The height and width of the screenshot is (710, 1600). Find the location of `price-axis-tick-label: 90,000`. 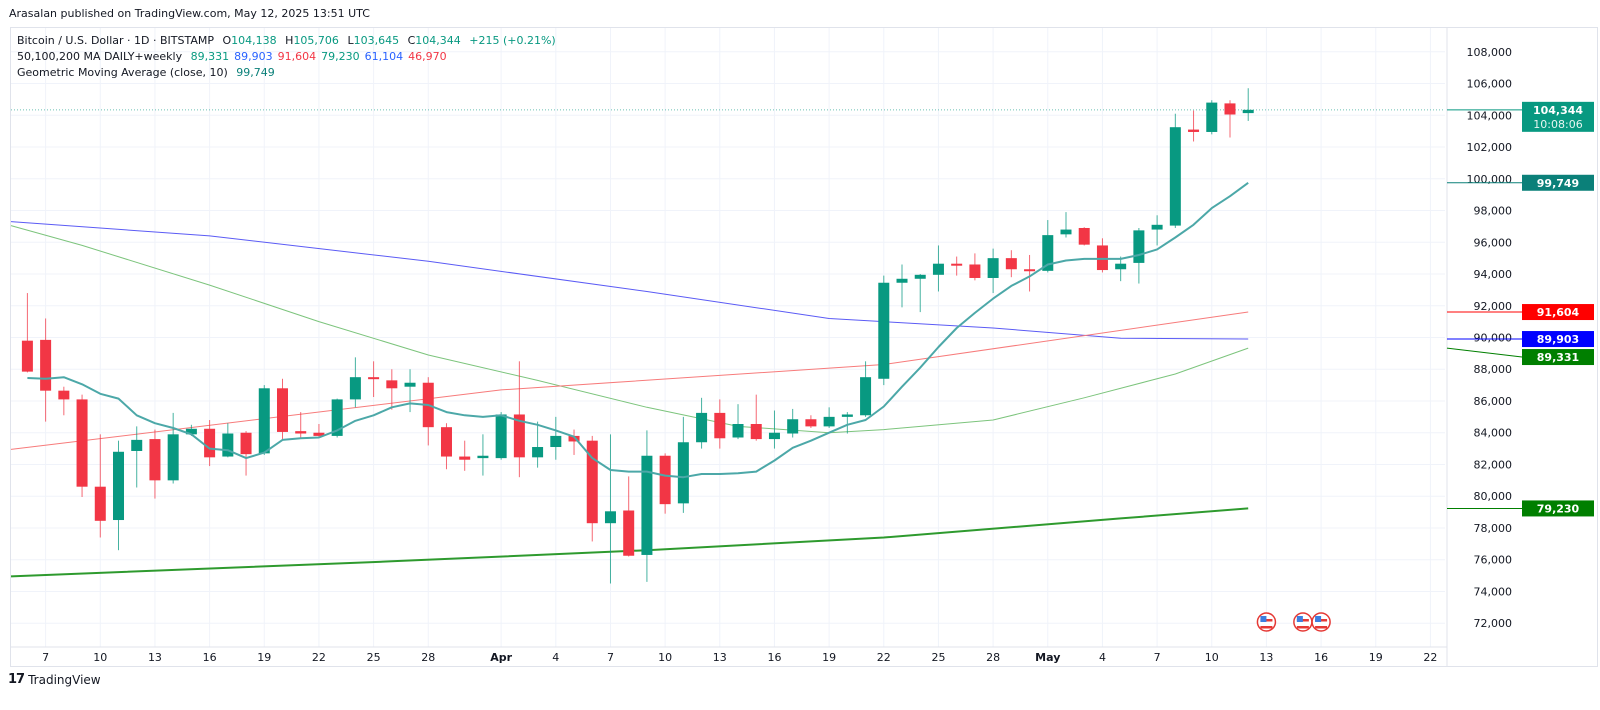

price-axis-tick-label: 90,000 is located at coordinates (1493, 338).